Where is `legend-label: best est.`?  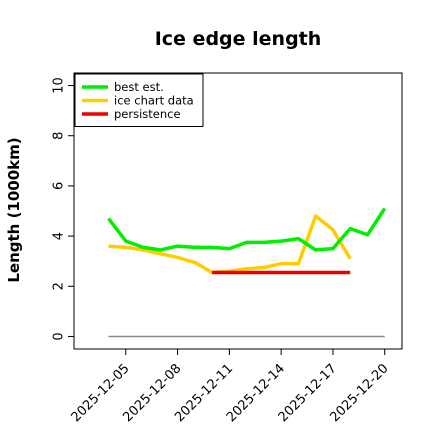 legend-label: best est. is located at coordinates (139, 87).